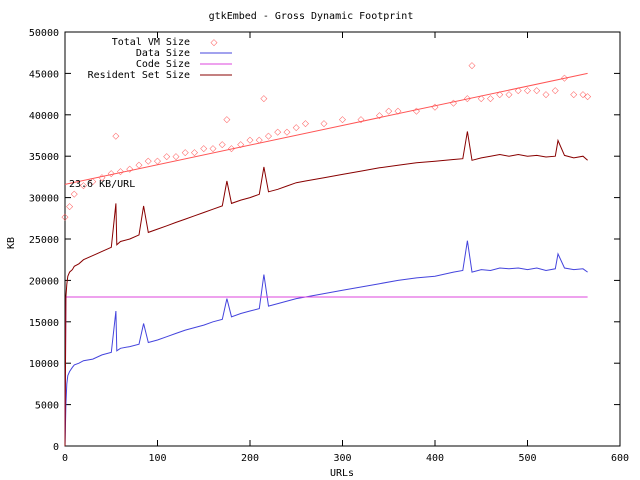  I want to click on y-tick-label: 0, so click(56, 447).